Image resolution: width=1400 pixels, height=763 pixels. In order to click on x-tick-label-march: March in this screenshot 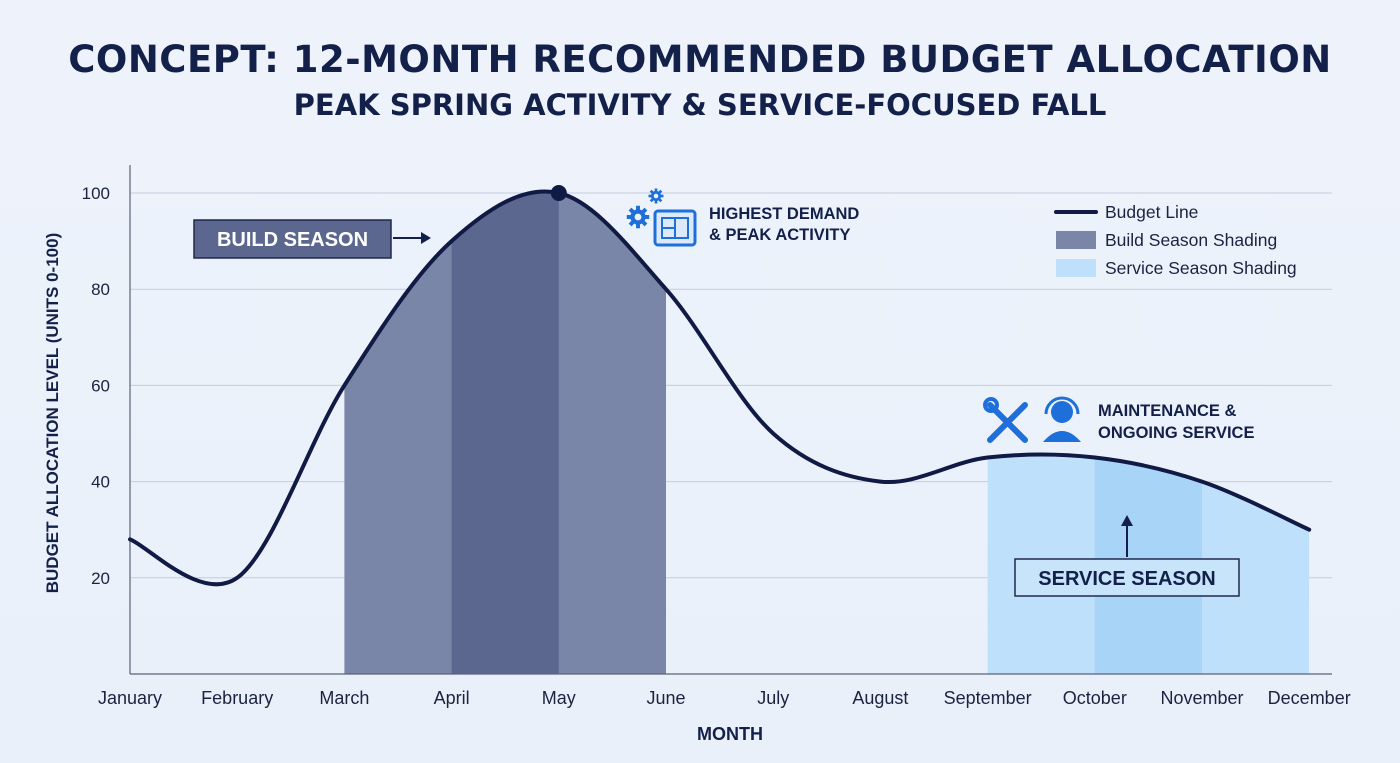, I will do `click(344, 698)`.